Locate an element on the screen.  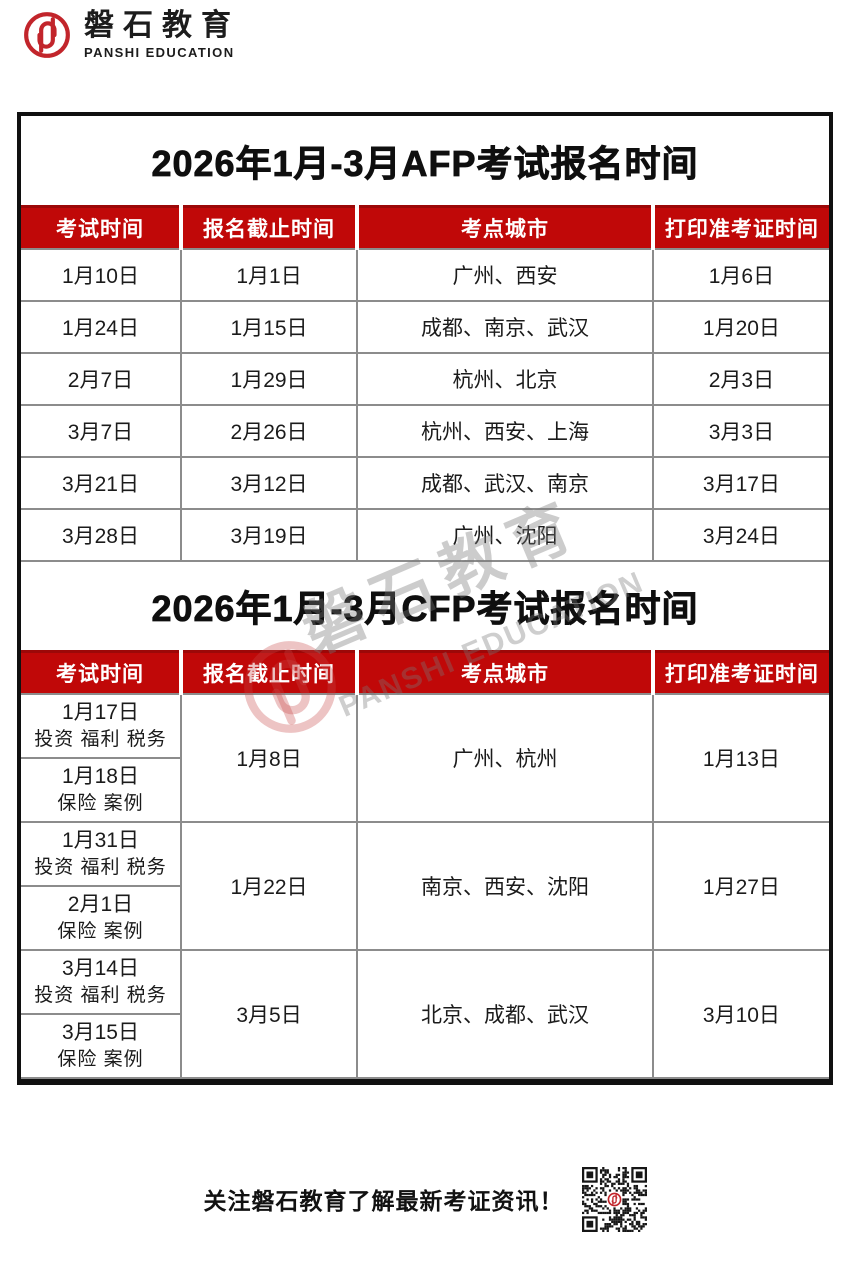
table-cell: 1月10日 is located at coordinates (101, 275).